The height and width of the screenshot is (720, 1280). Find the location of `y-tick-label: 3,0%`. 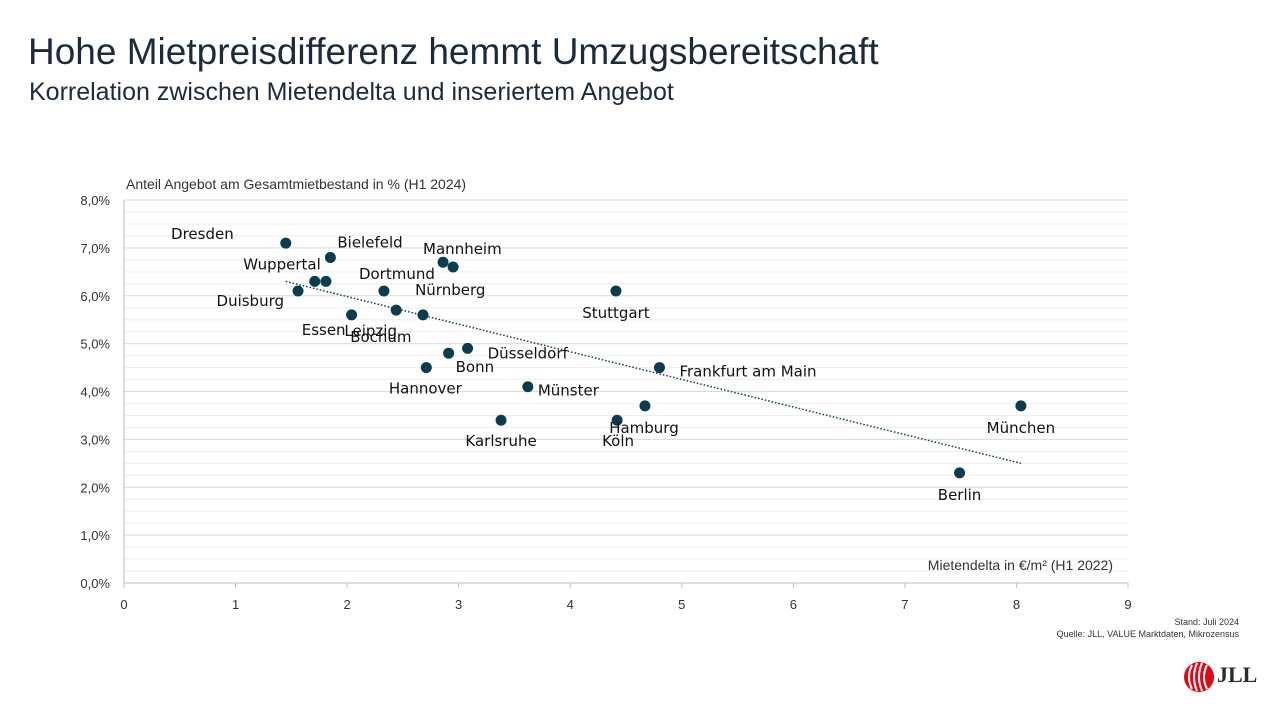

y-tick-label: 3,0% is located at coordinates (95, 439).